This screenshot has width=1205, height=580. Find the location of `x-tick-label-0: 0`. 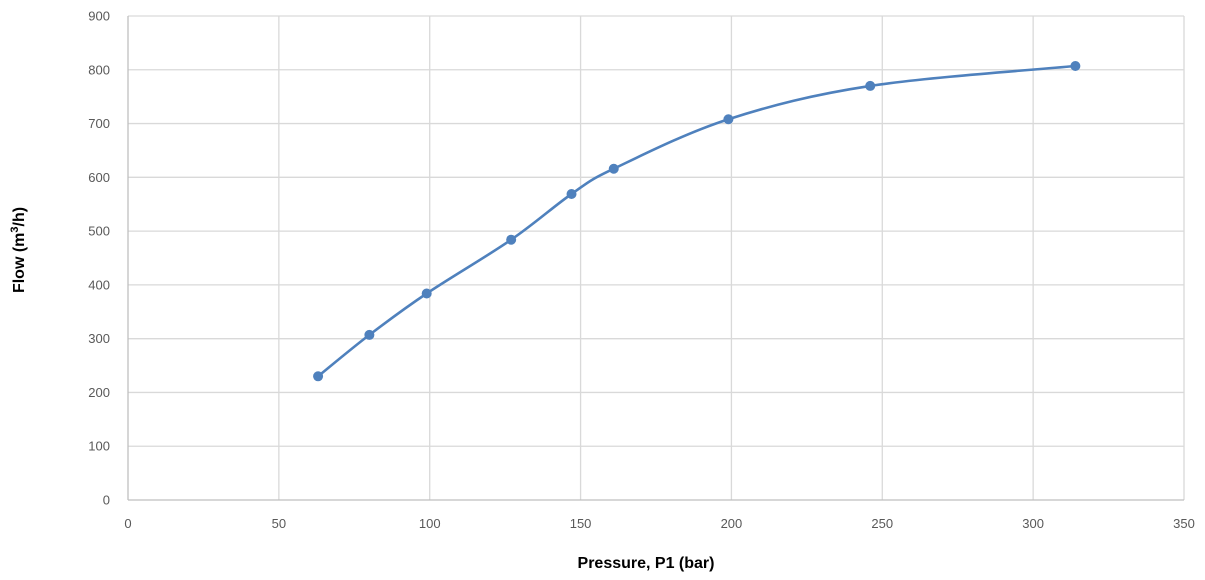

x-tick-label-0: 0 is located at coordinates (127, 523).